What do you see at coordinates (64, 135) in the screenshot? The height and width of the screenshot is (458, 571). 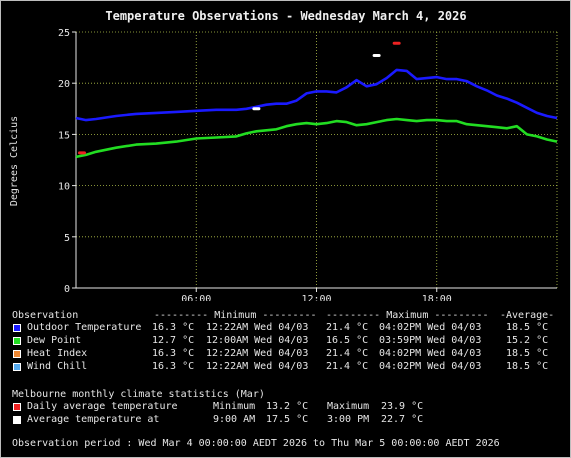 I see `y-tick-label: 15` at bounding box center [64, 135].